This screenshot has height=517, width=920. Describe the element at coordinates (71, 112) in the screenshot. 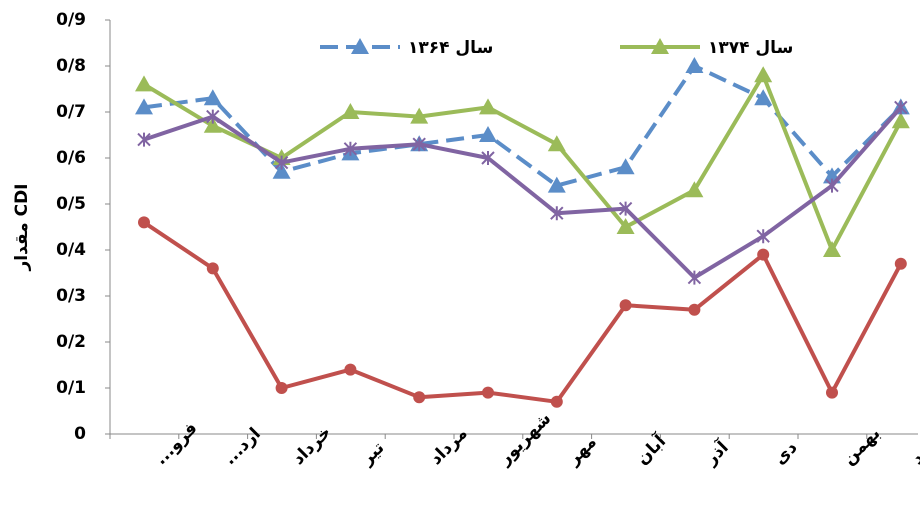

I see `y-tick-label: 0/7` at that location.